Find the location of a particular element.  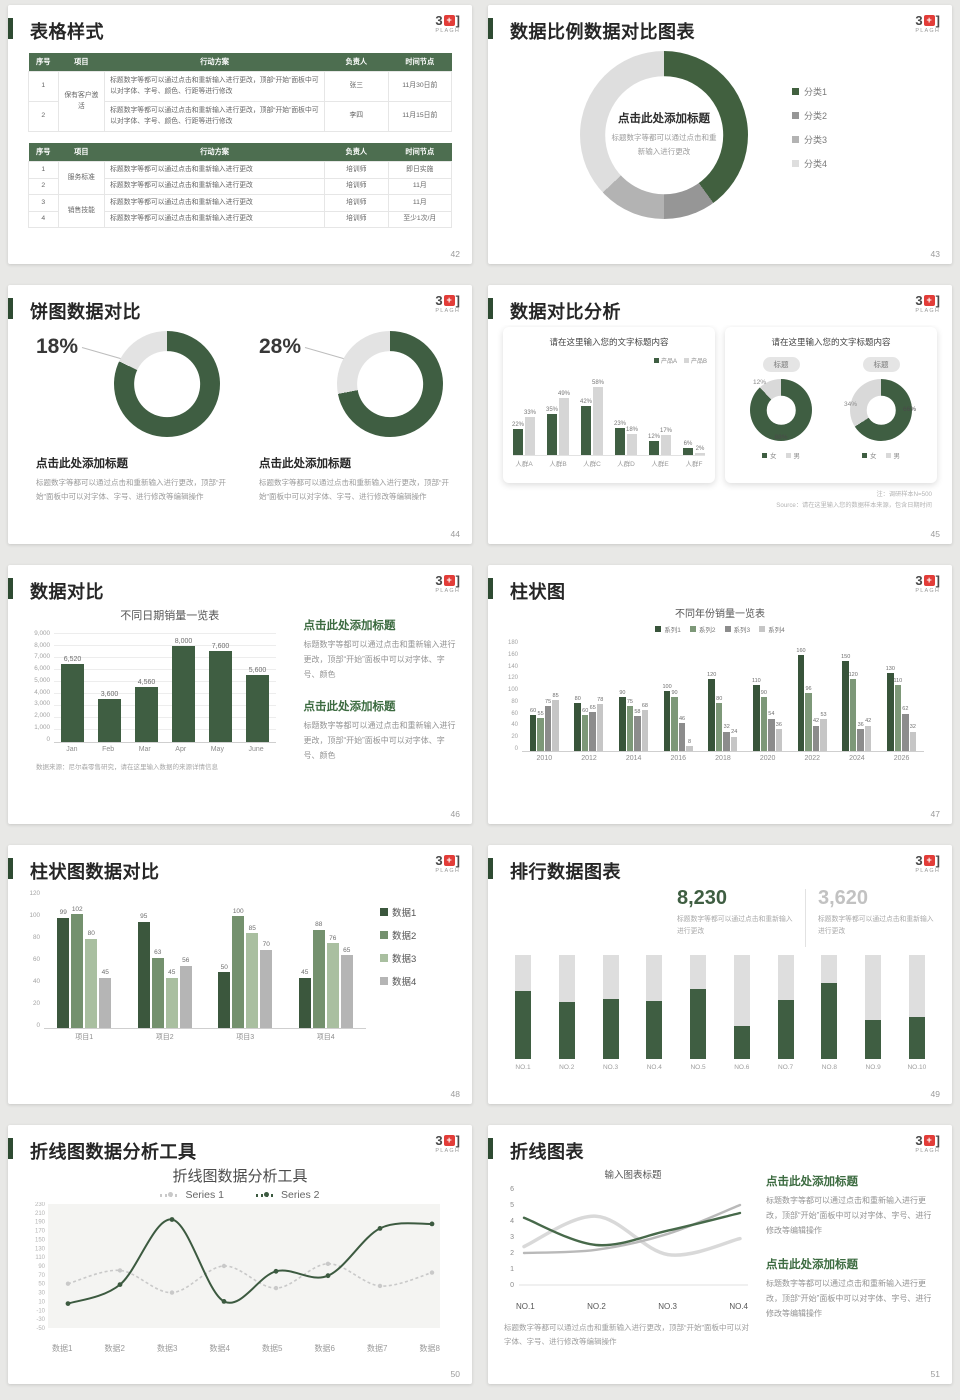

bar-column: 90 is located at coordinates (674, 720).